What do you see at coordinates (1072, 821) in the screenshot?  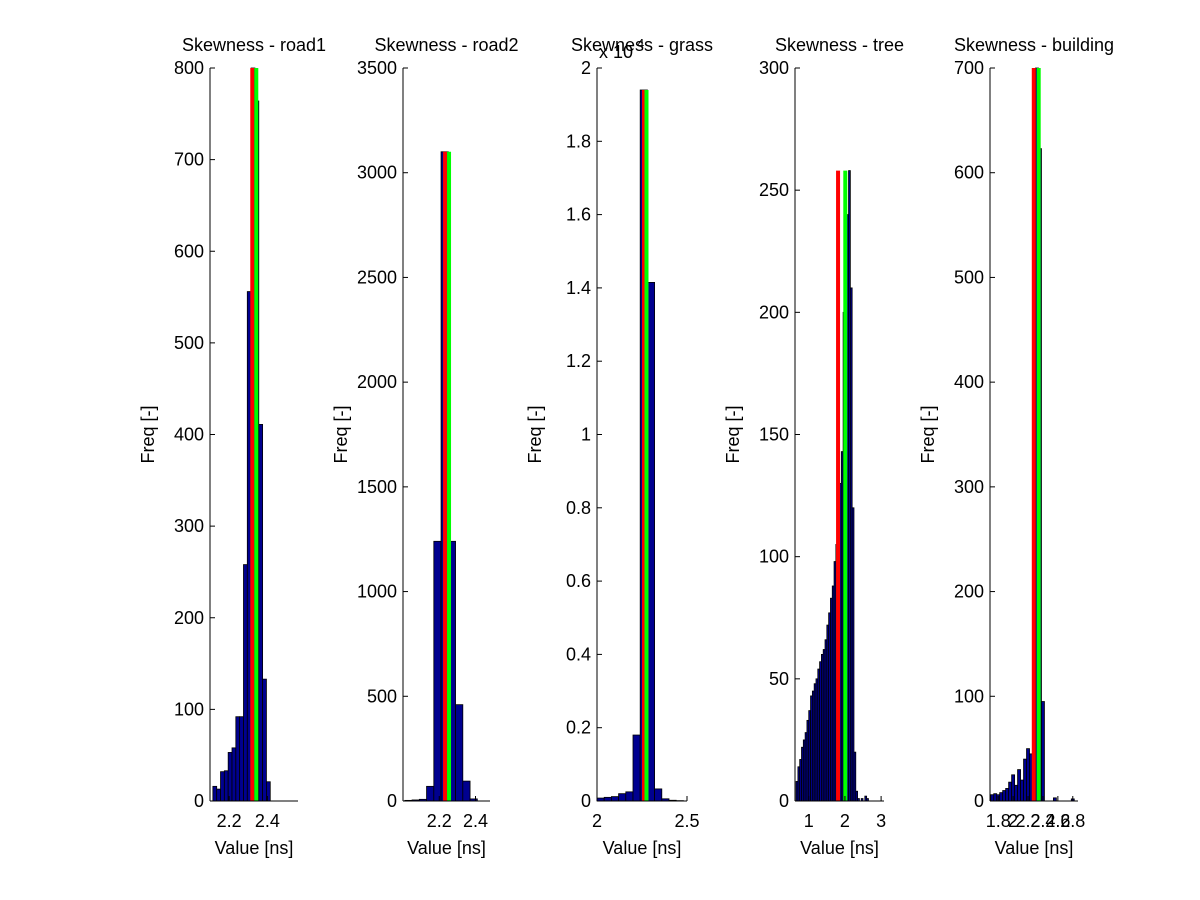 I see `x-tick-label: 2.8` at bounding box center [1072, 821].